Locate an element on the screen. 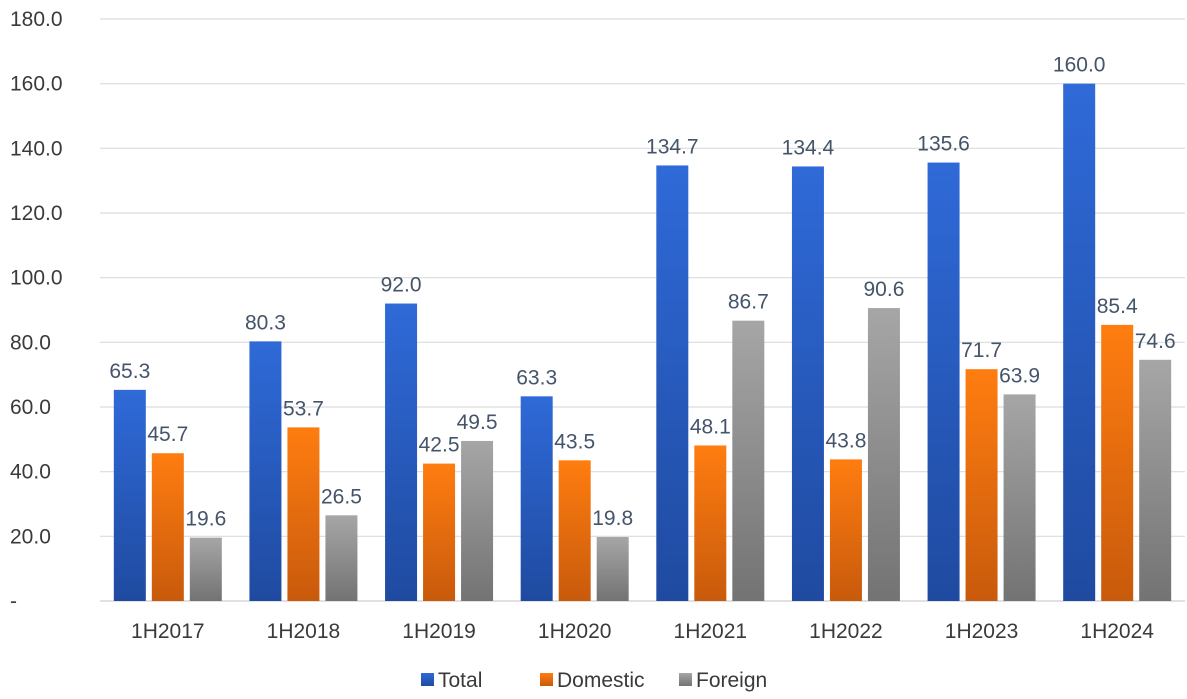 This screenshot has width=1187, height=699. data-label-foreign: 49.5 is located at coordinates (477, 422).